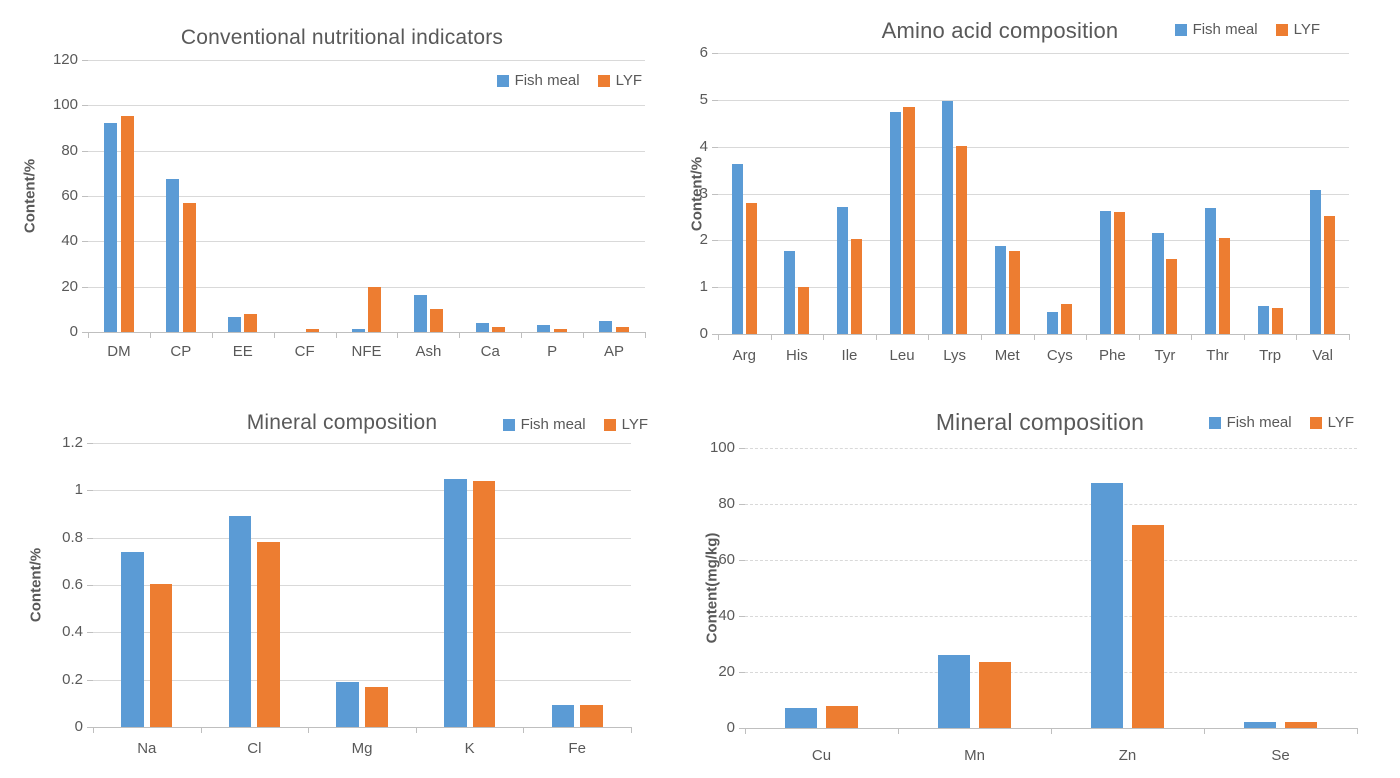  What do you see at coordinates (1112, 355) in the screenshot?
I see `x-axis-category-label: Phe` at bounding box center [1112, 355].